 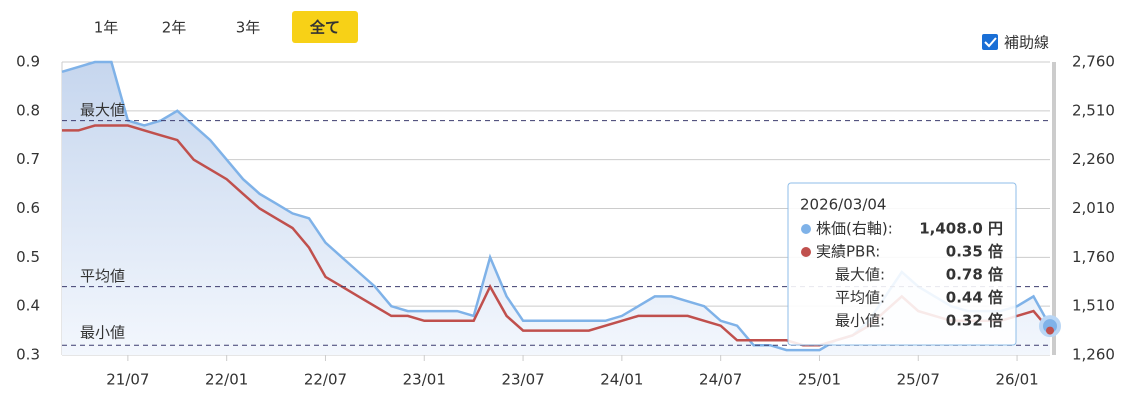 I want to click on tooltip-value: 0.32 倍, so click(x=974, y=321).